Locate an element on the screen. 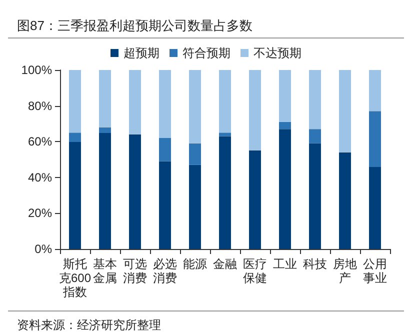 The image size is (412, 335). x-tick-label: 公用事业 is located at coordinates (375, 271).